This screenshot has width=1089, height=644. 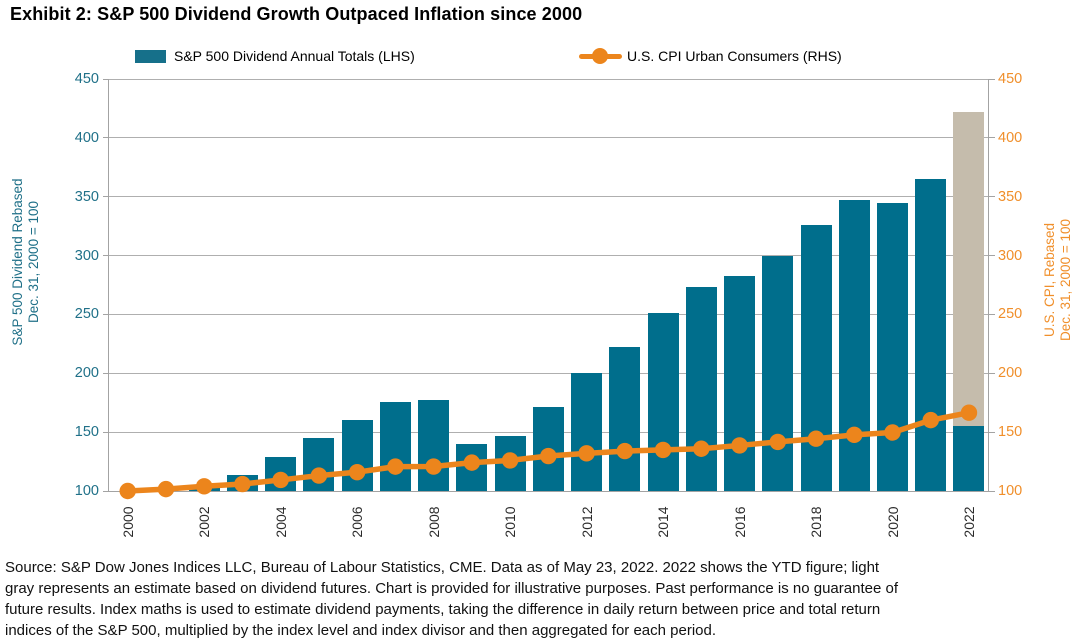 What do you see at coordinates (586, 453) in the screenshot?
I see `cpi-point-2012` at bounding box center [586, 453].